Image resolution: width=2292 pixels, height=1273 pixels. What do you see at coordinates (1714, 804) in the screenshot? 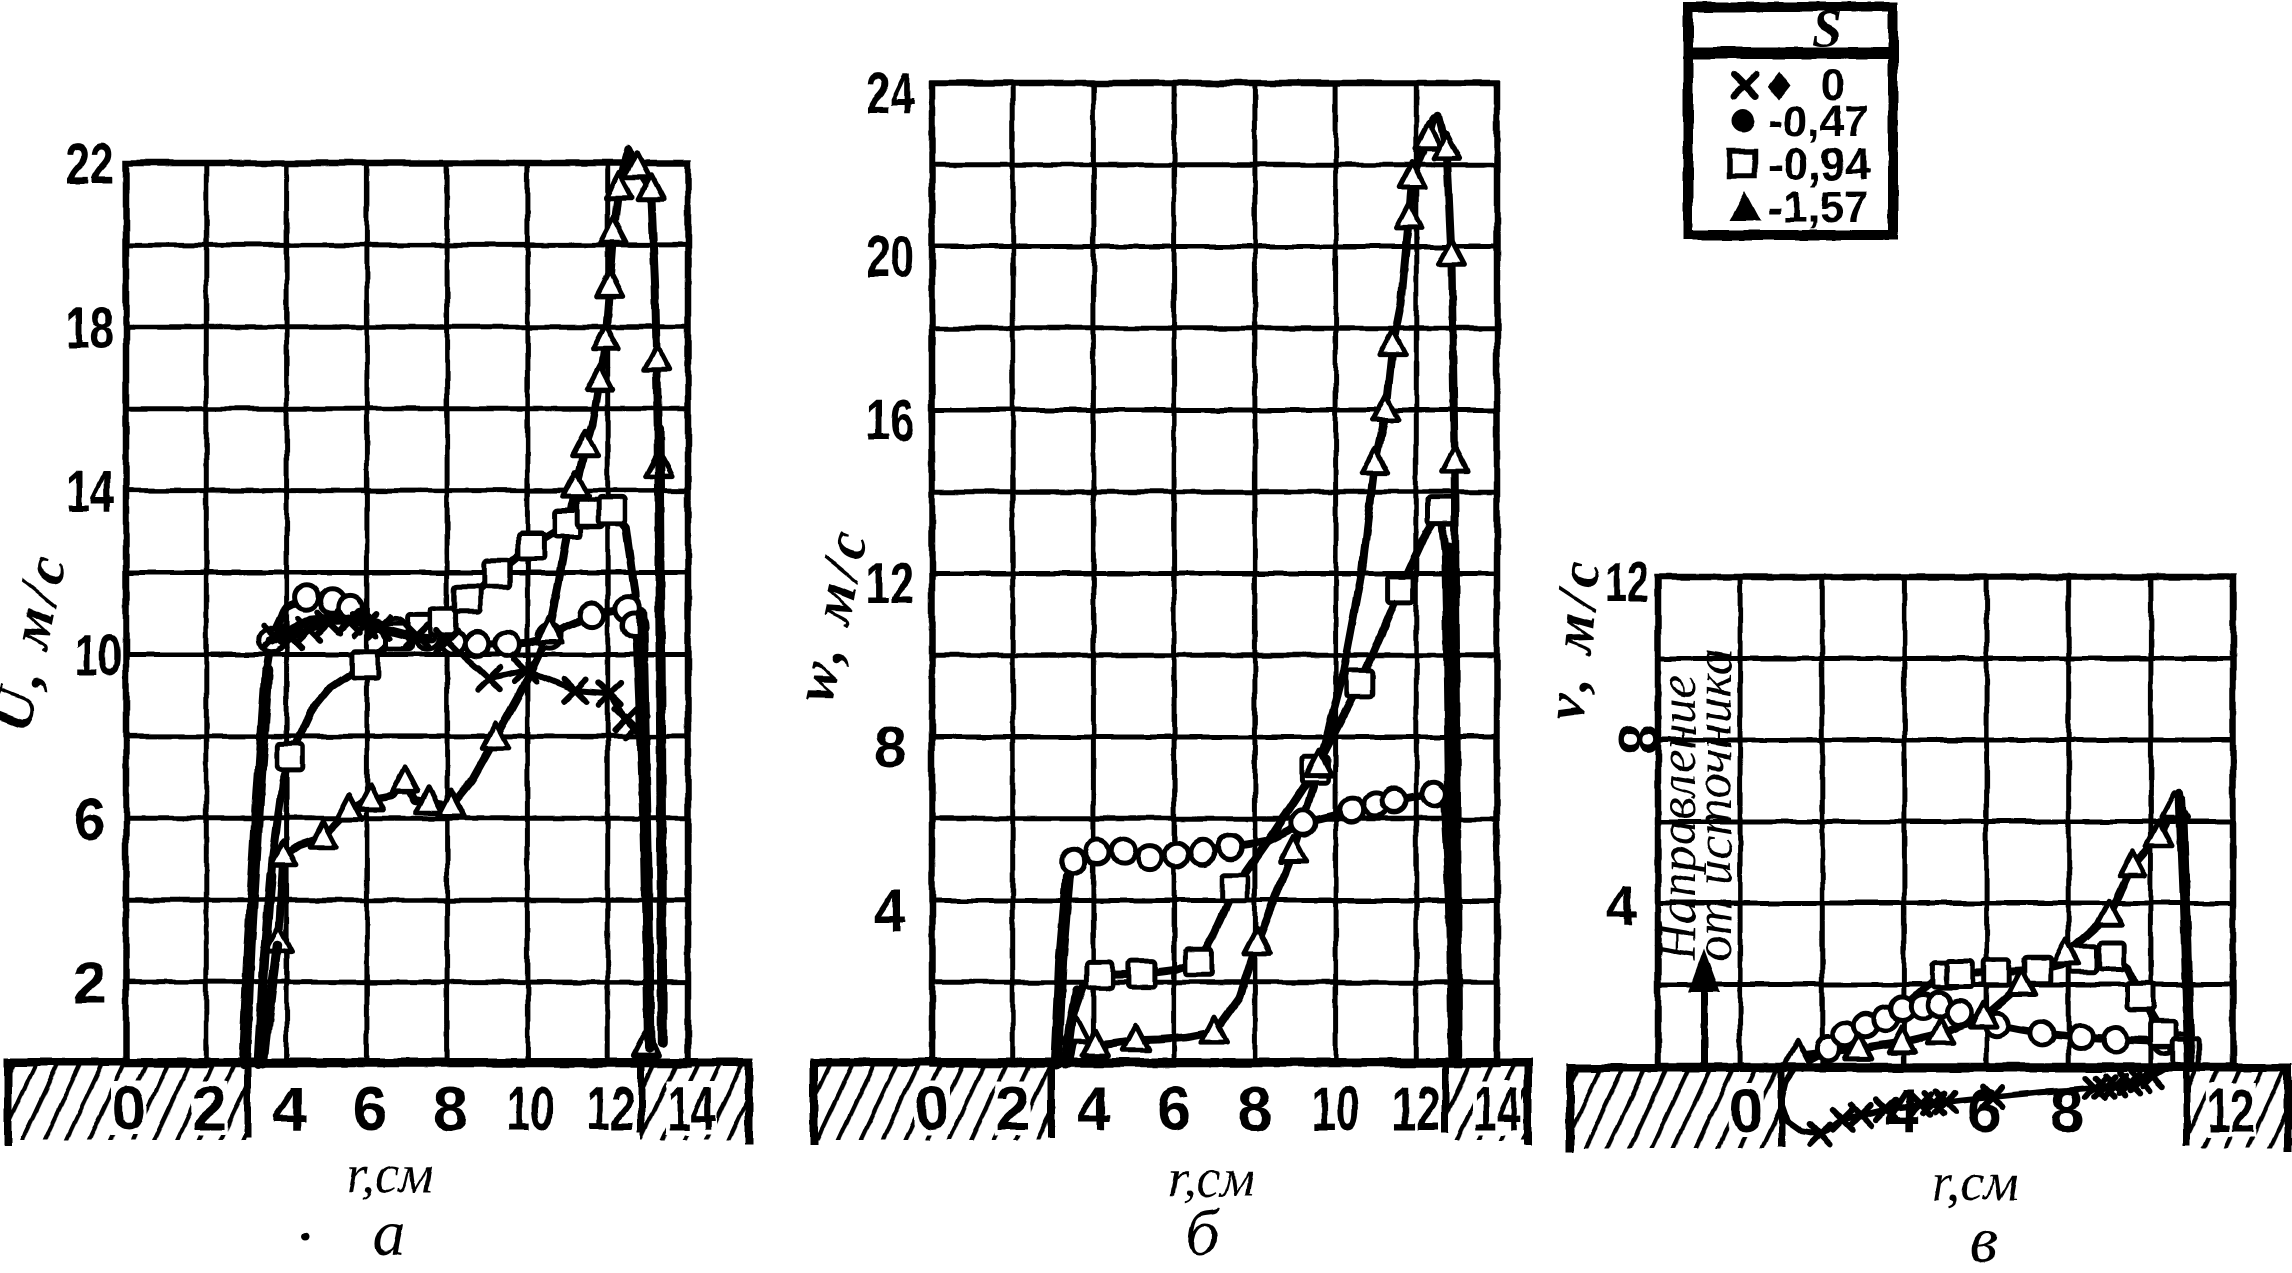
I see `svg-text: от источника` at bounding box center [1714, 804].